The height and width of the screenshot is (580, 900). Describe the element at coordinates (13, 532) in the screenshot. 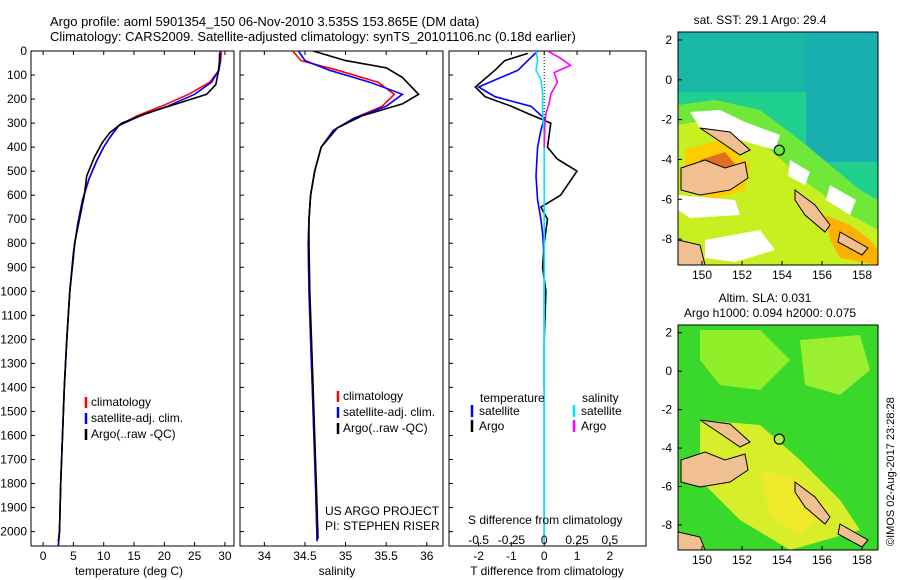

I see `depth-tick-label: 2000` at that location.